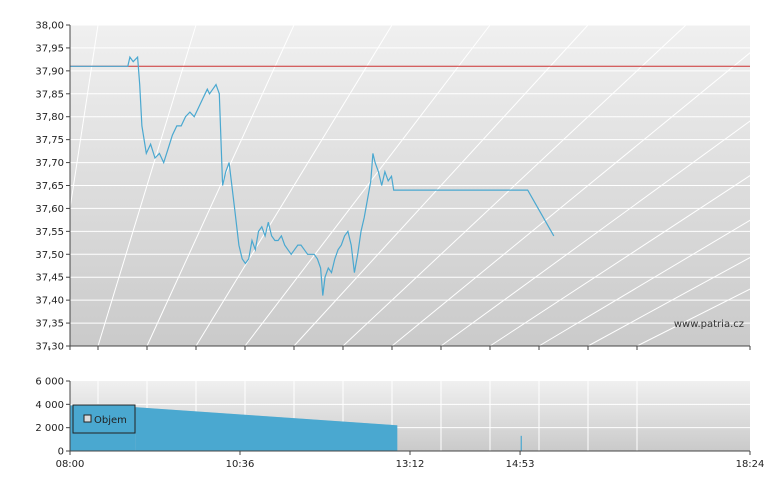 Image resolution: width=780 pixels, height=494 pixels. Describe the element at coordinates (709, 324) in the screenshot. I see `watermark: www.patria.cz` at that location.